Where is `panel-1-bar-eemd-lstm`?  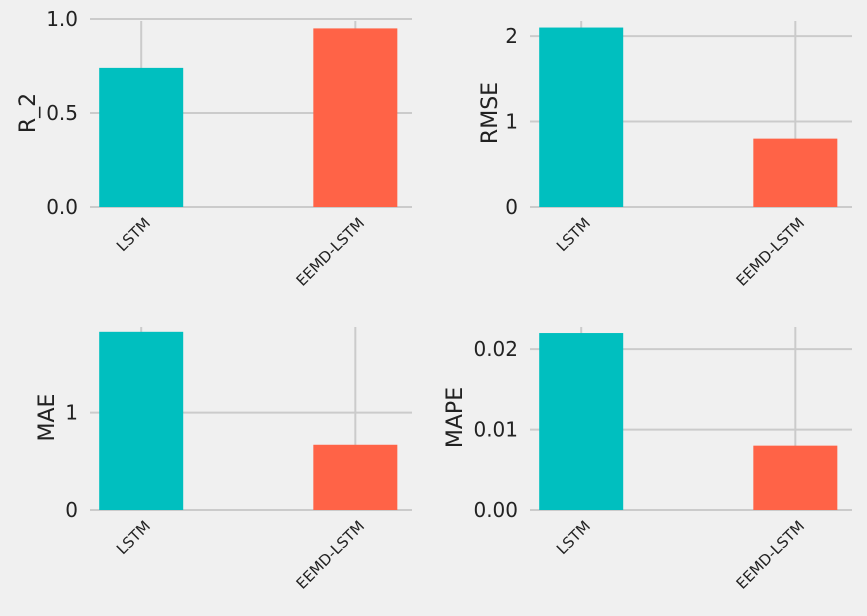
panel-1-bar-eemd-lstm is located at coordinates (355, 118).